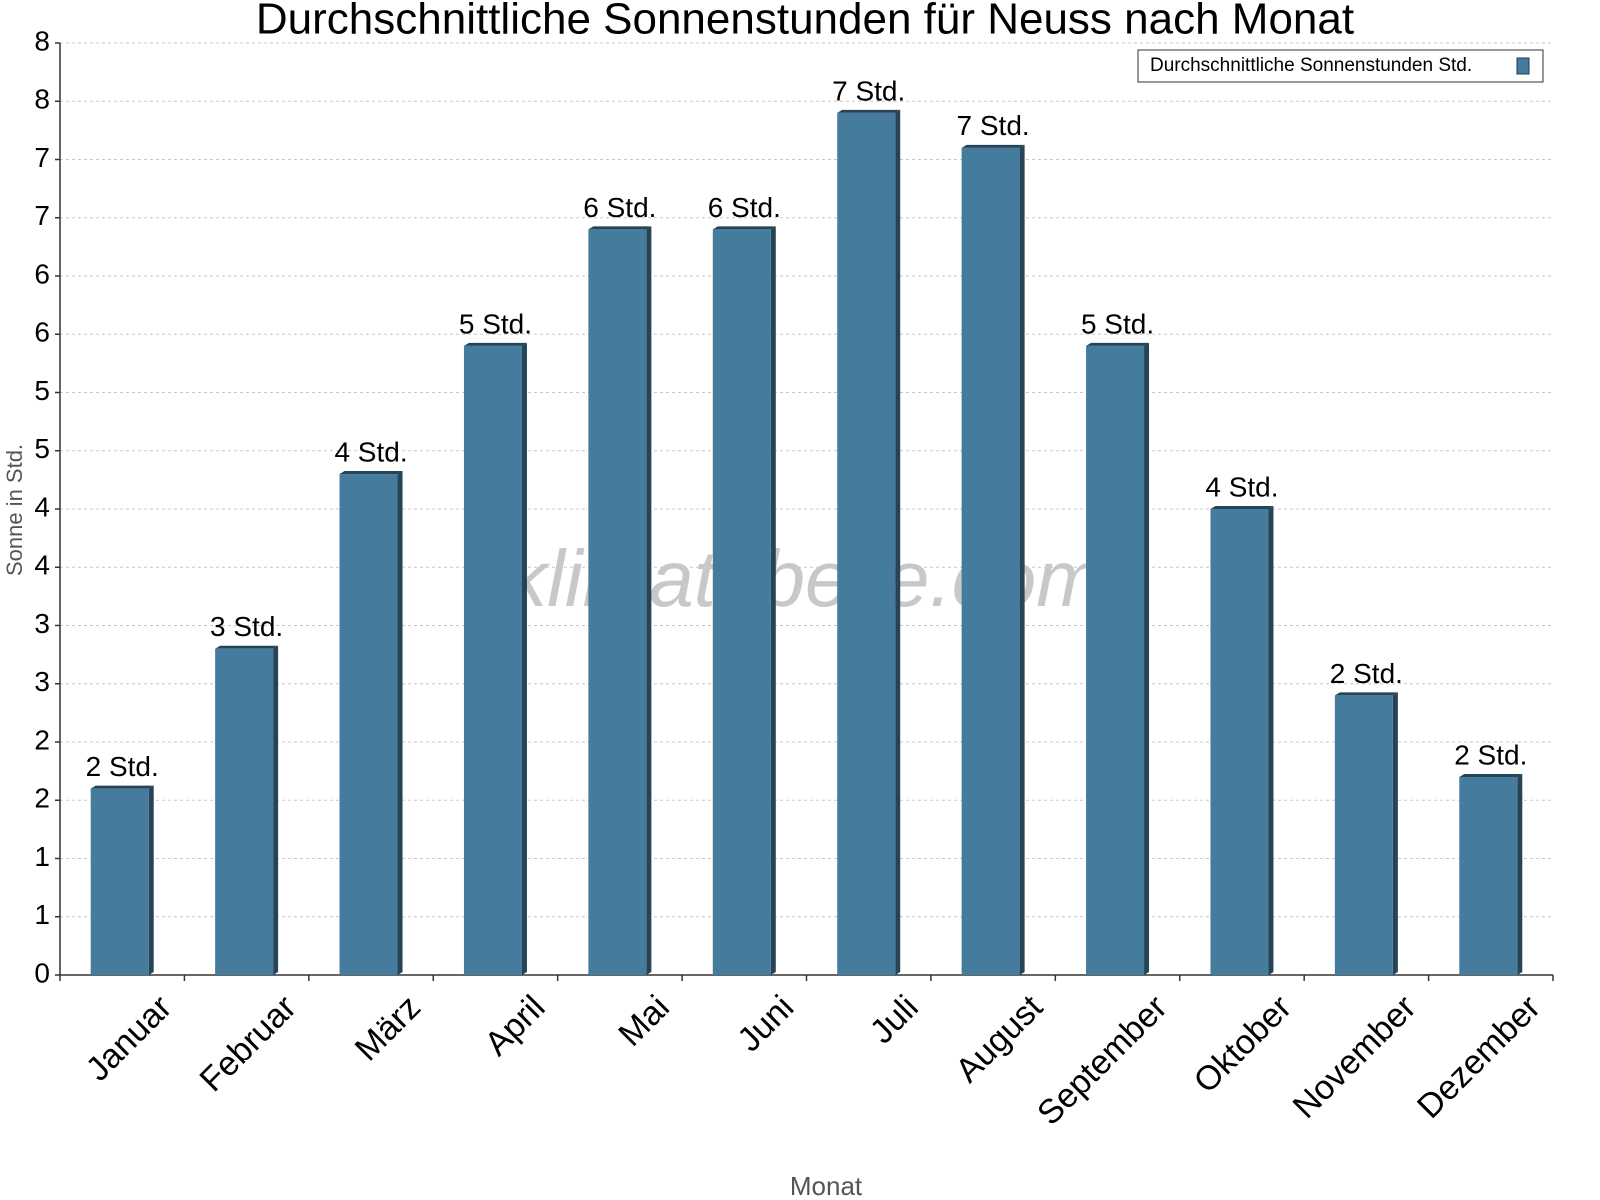 The image size is (1600, 1200). Describe the element at coordinates (1243, 1044) in the screenshot. I see `x-tick-label: Oktober` at that location.